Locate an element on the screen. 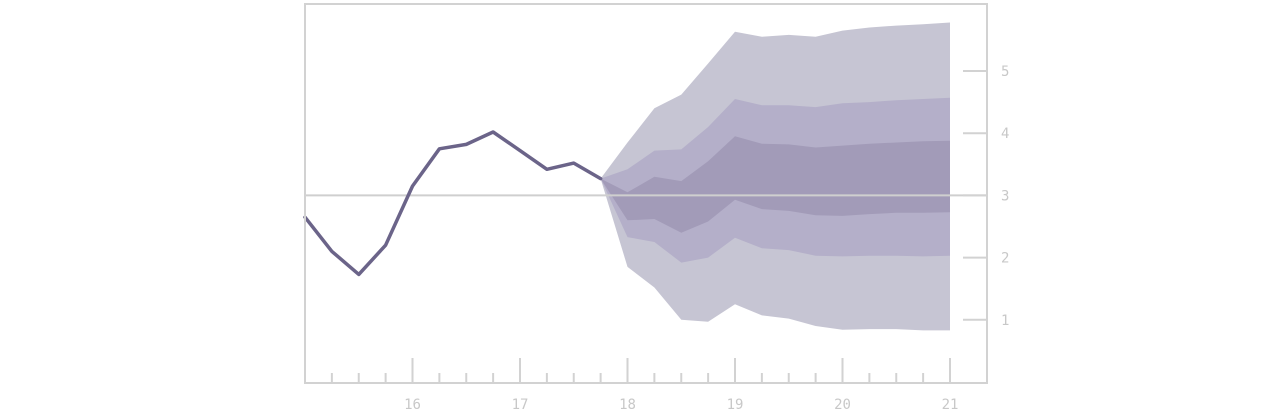 This screenshot has height=418, width=1268. y-axis: 1 2 3 4 5 is located at coordinates (986, 196).